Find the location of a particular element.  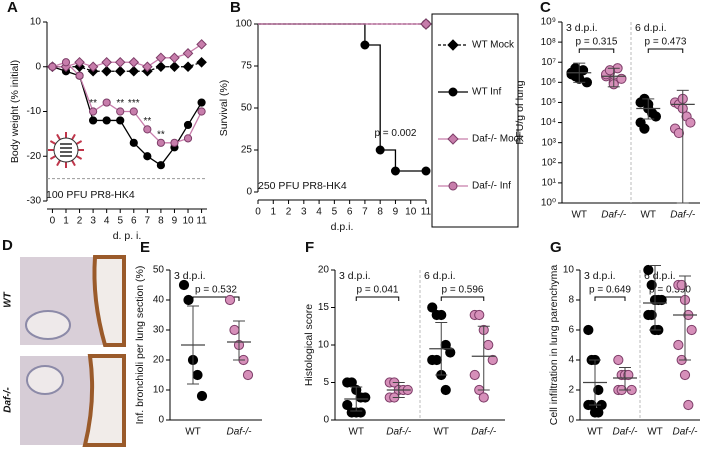

panel-letter: G is located at coordinates (556, 247).